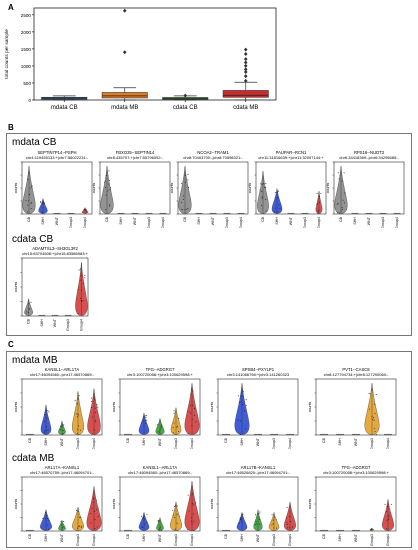 This screenshot has width=418, height=550. What do you see at coordinates (11, 344) in the screenshot?
I see `panel-label-c: C` at bounding box center [11, 344].